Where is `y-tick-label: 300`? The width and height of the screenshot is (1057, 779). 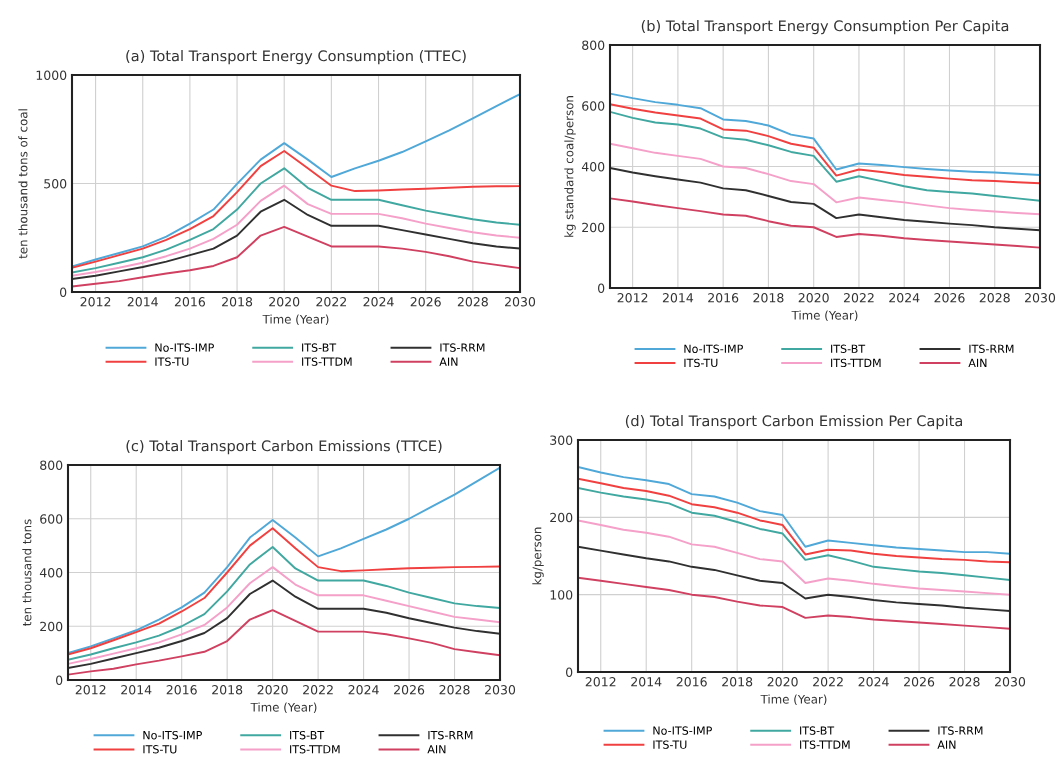 y-tick-label: 300 is located at coordinates (561, 440).